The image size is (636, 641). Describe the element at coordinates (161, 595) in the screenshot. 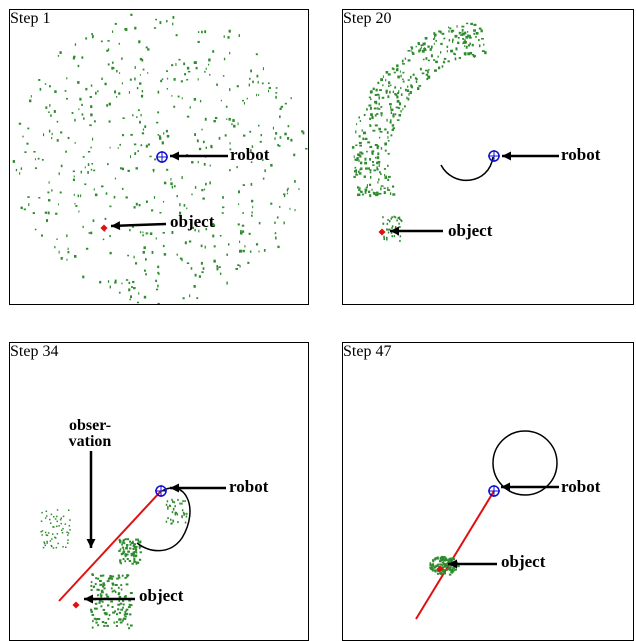

I see `object-label: object` at that location.